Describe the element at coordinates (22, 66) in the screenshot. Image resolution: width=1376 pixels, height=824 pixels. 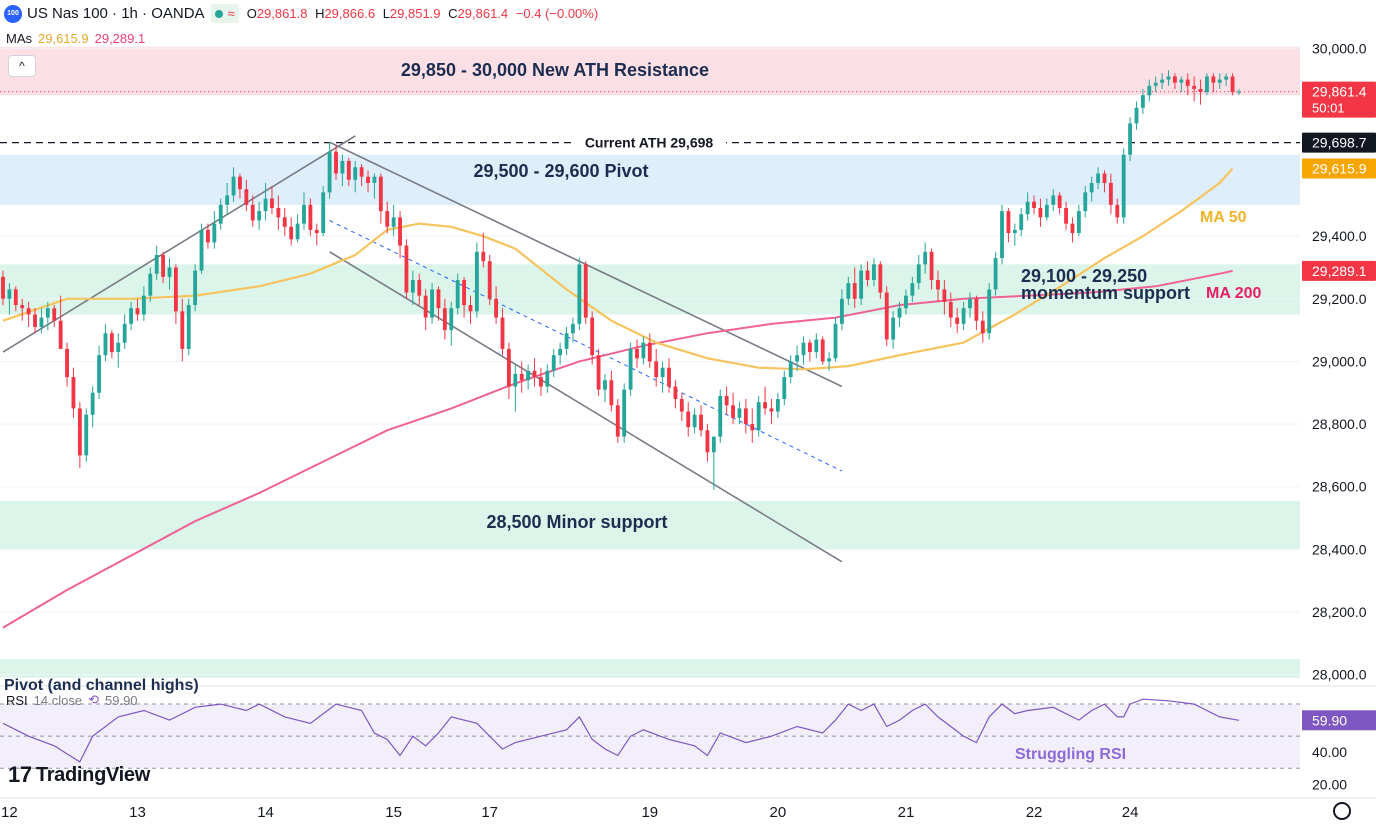
I see `collapse-legend-button: ^` at that location.